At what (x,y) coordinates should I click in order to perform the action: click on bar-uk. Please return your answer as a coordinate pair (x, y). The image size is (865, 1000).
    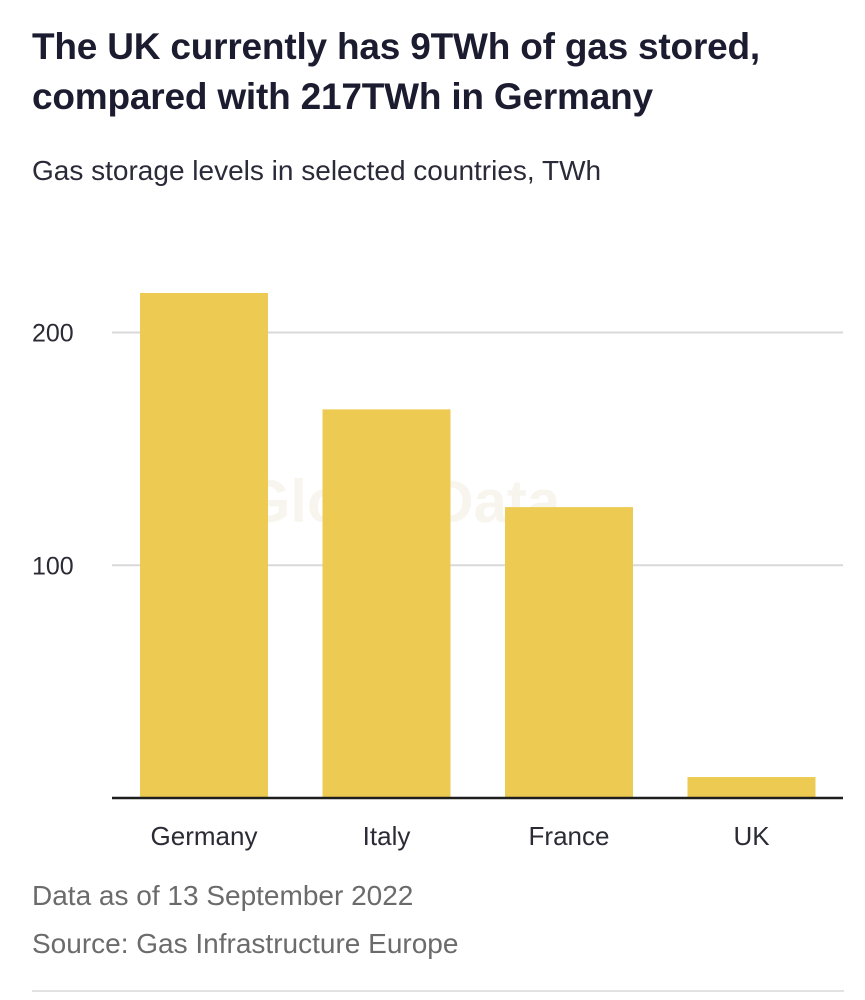
    Looking at the image, I should click on (751, 787).